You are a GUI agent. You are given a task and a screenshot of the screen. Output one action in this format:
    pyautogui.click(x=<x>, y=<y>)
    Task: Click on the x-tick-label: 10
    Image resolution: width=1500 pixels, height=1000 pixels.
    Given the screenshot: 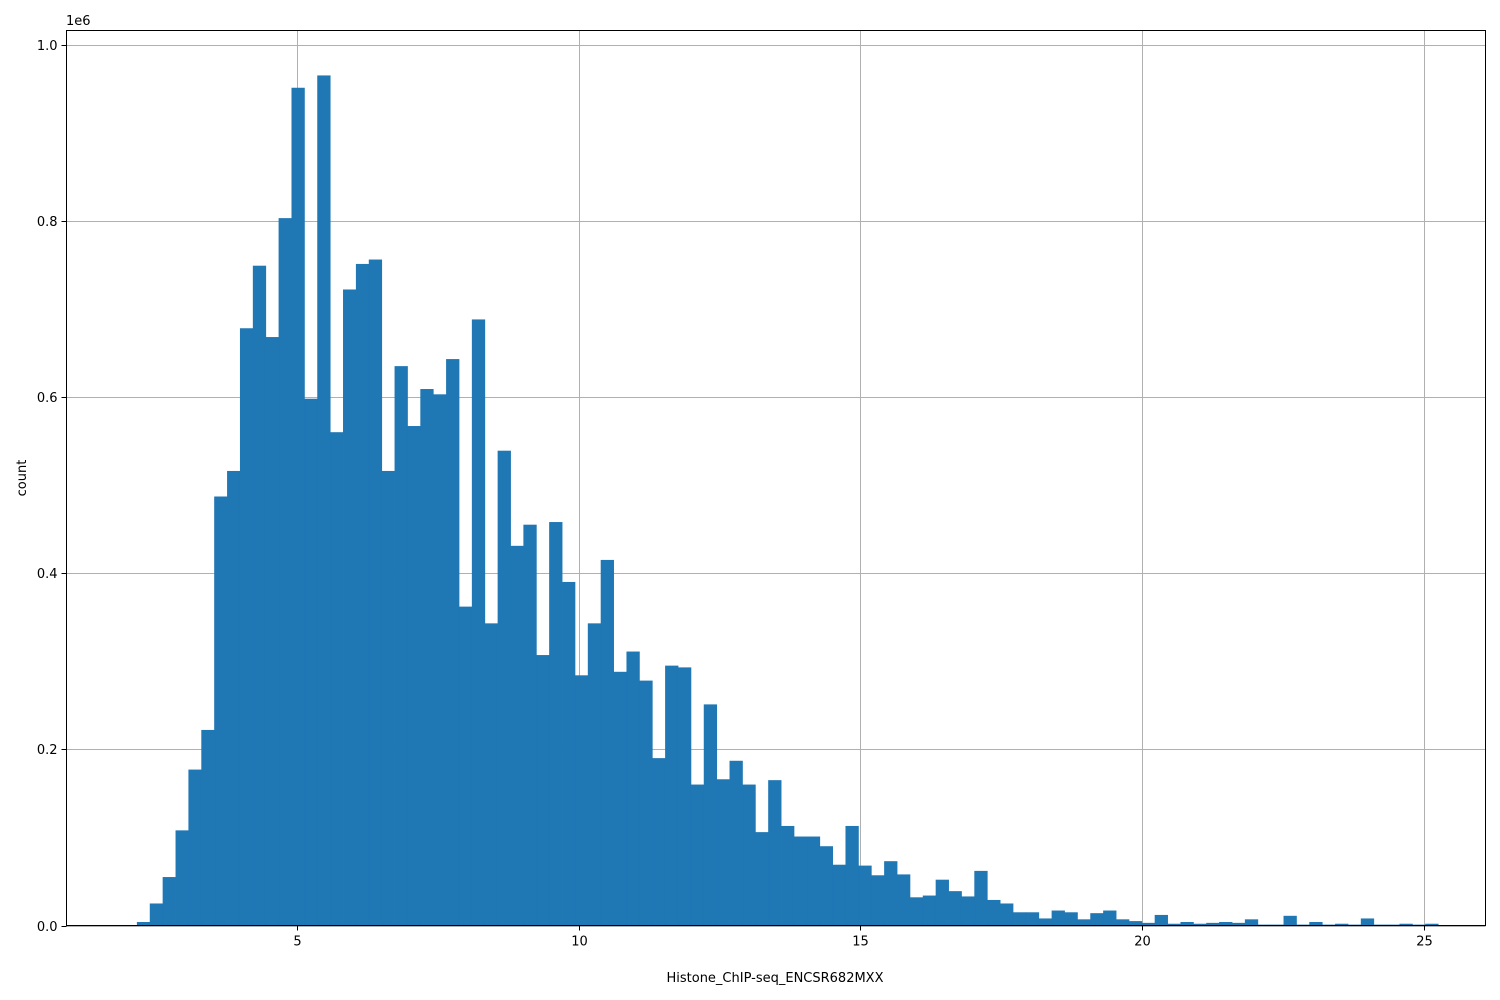 What is the action you would take?
    pyautogui.click(x=579, y=942)
    